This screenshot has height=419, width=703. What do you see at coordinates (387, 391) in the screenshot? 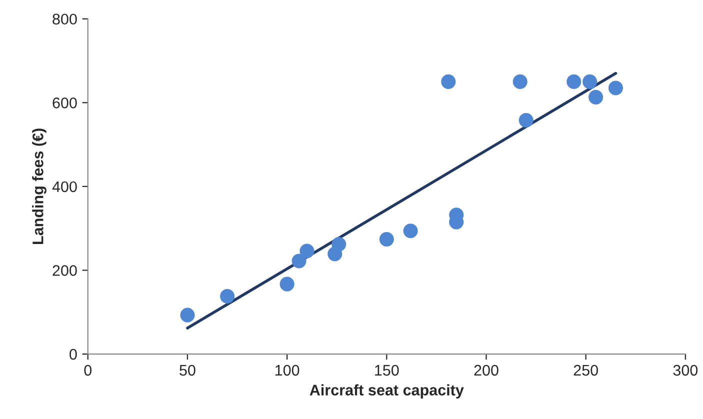
I see `x-axis-title: Aircraft seat capacity` at bounding box center [387, 391].